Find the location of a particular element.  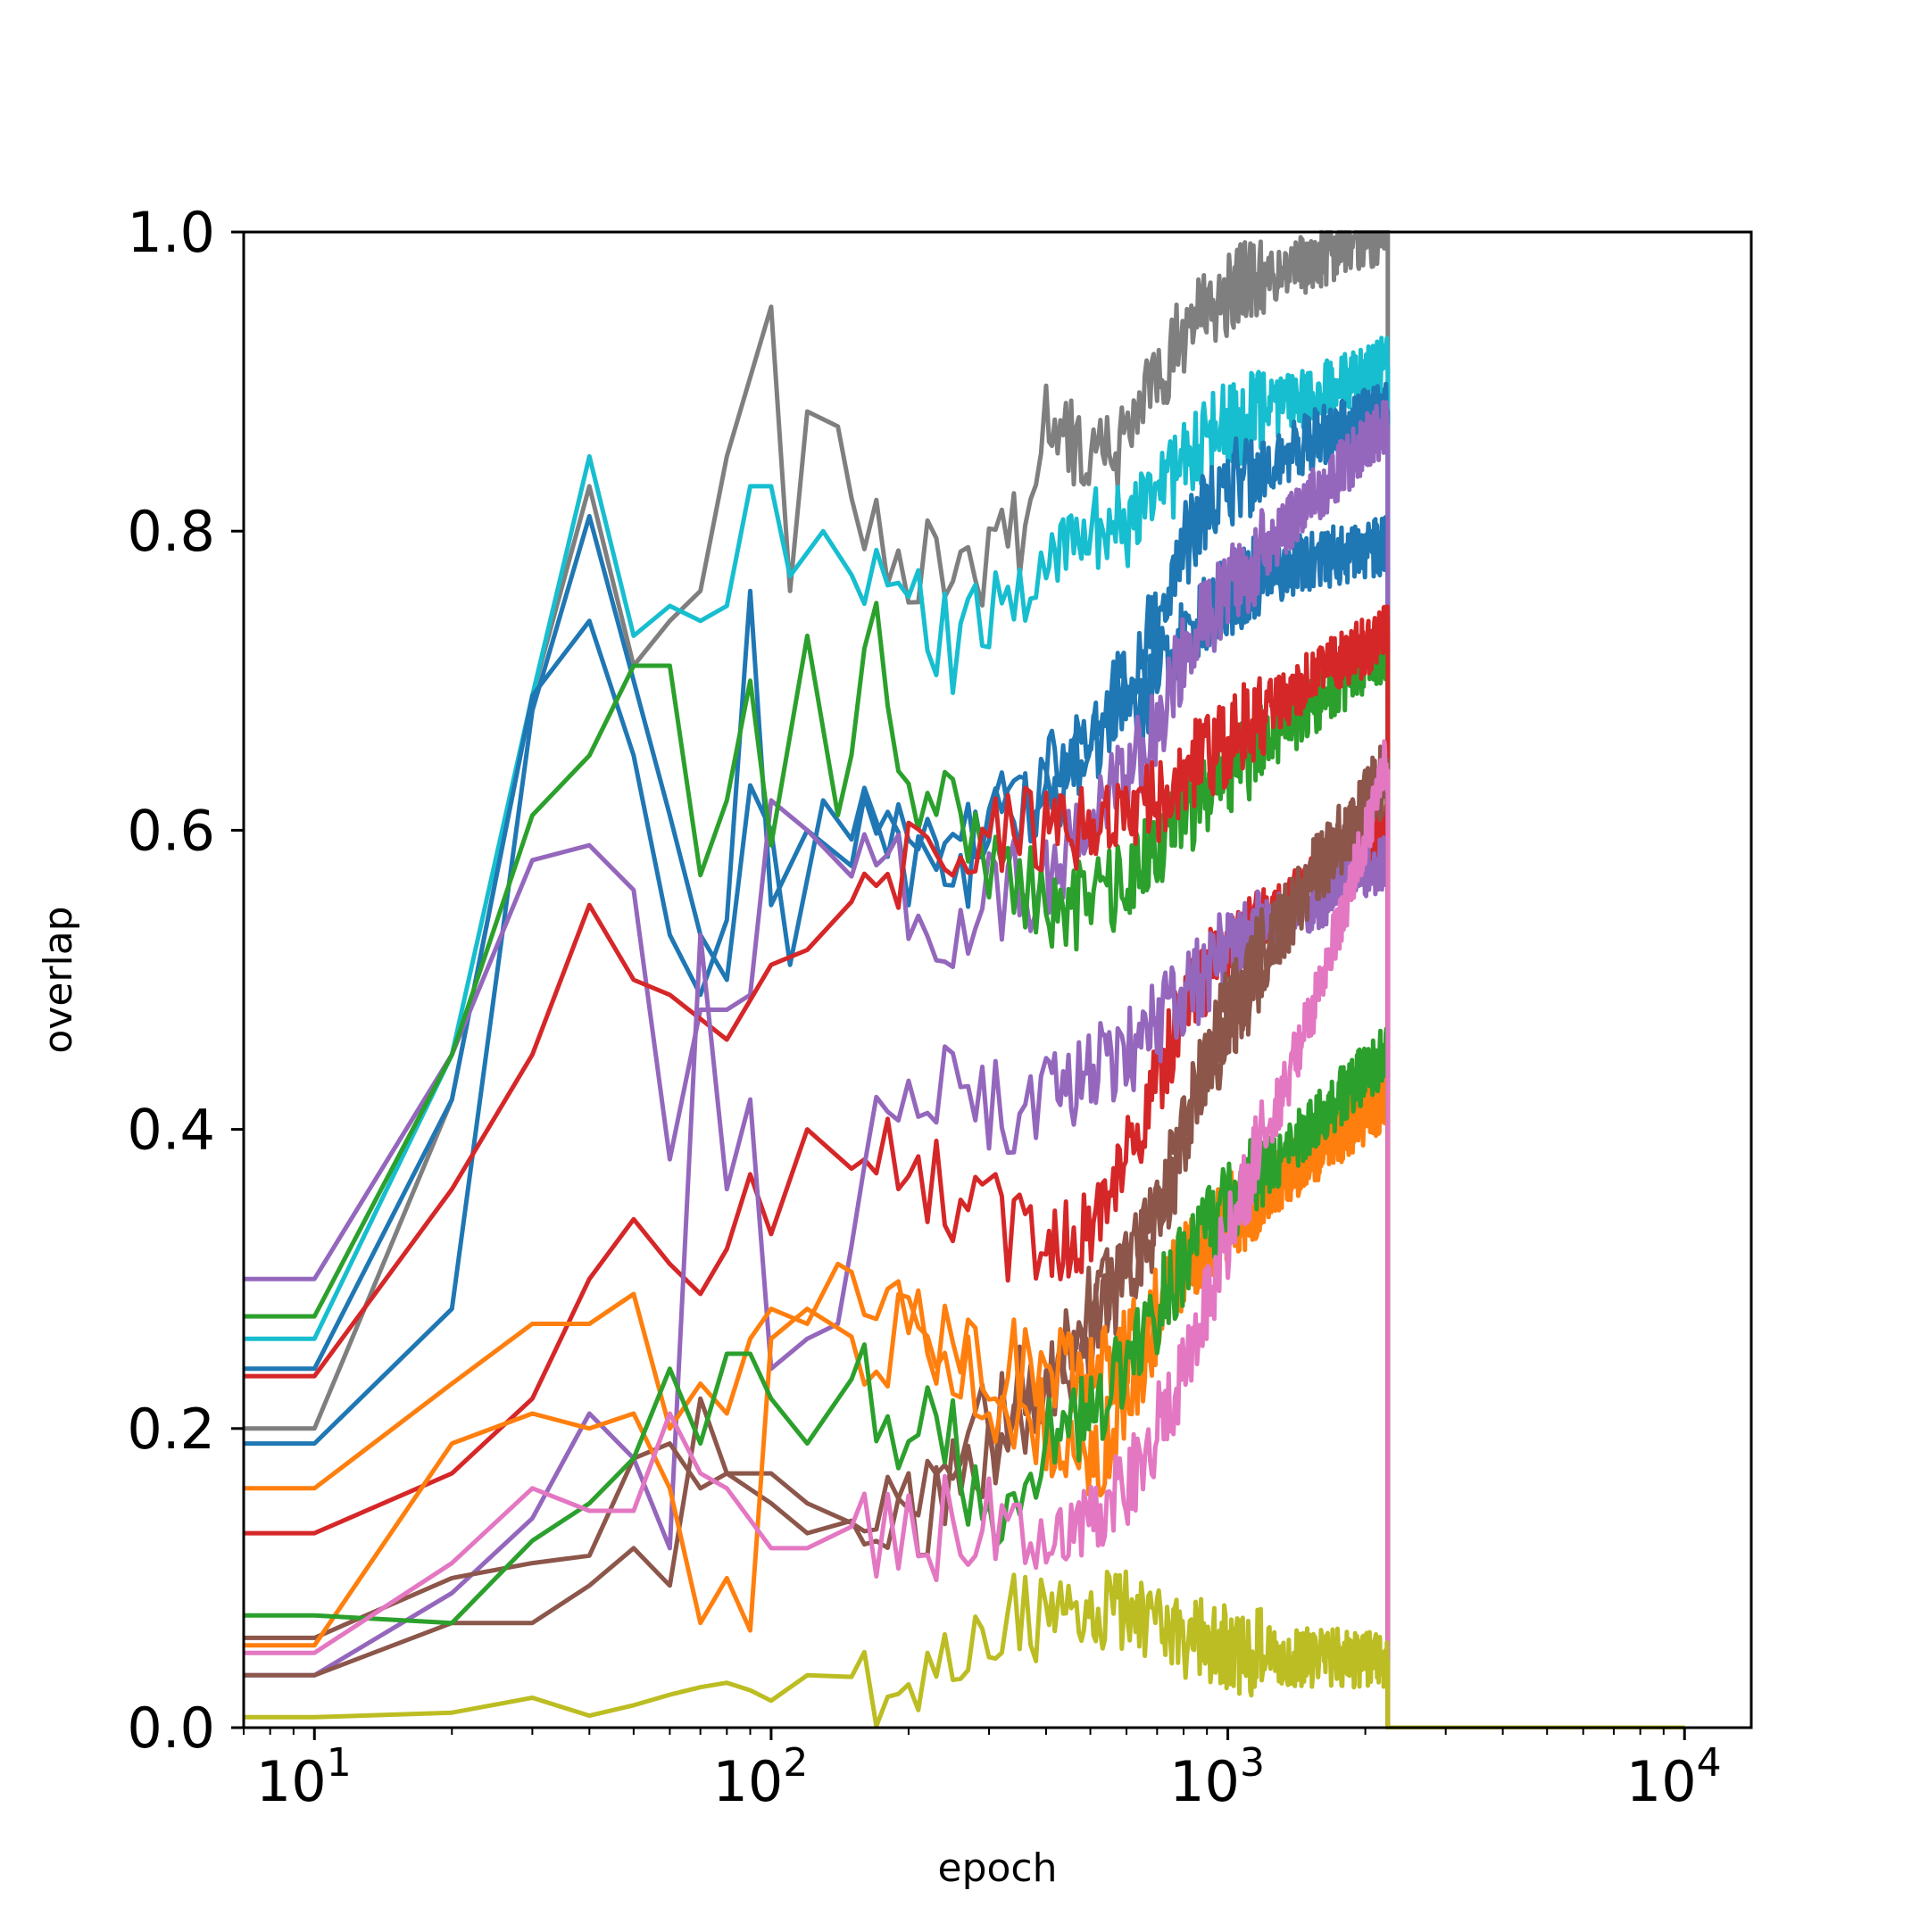

y-tick-label: 0.2 is located at coordinates (171, 1429).